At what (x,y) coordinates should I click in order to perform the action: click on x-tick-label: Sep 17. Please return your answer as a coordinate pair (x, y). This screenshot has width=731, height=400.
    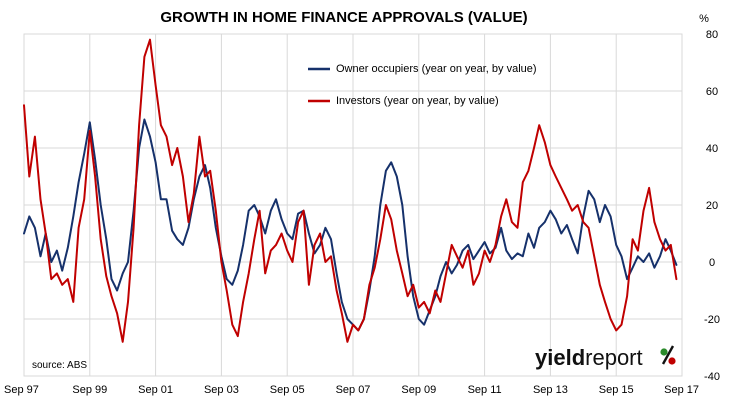
    Looking at the image, I should click on (681, 390).